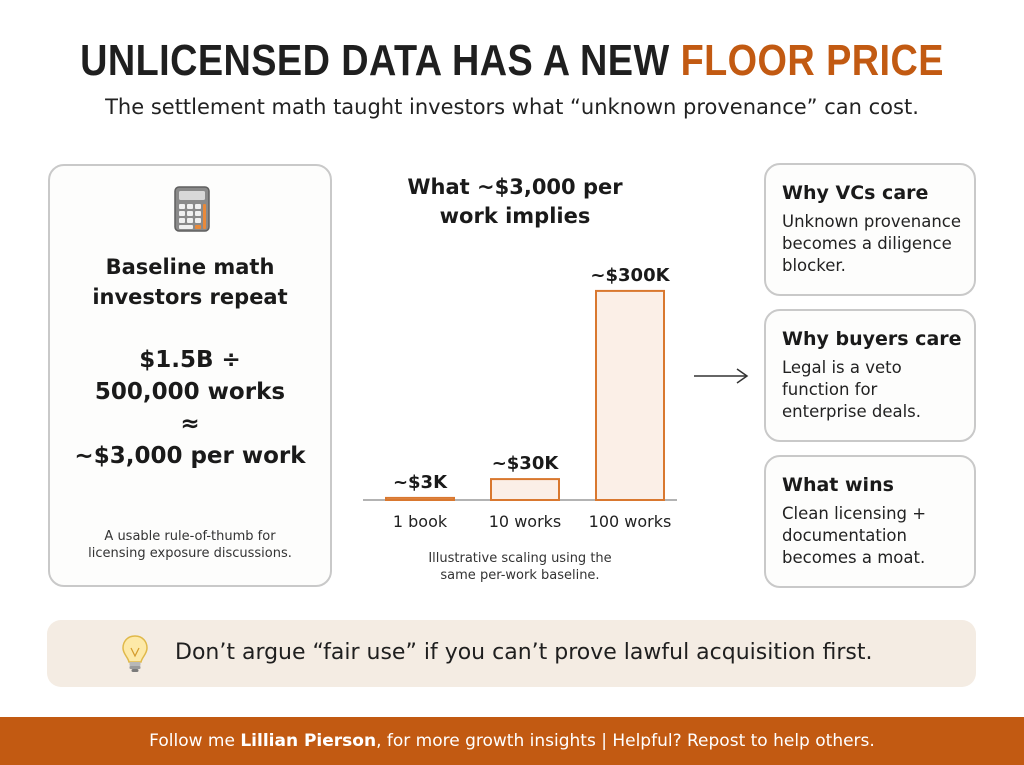 The width and height of the screenshot is (1024, 765). What do you see at coordinates (190, 456) in the screenshot?
I see `formula-line4: ~$3,000 per work` at bounding box center [190, 456].